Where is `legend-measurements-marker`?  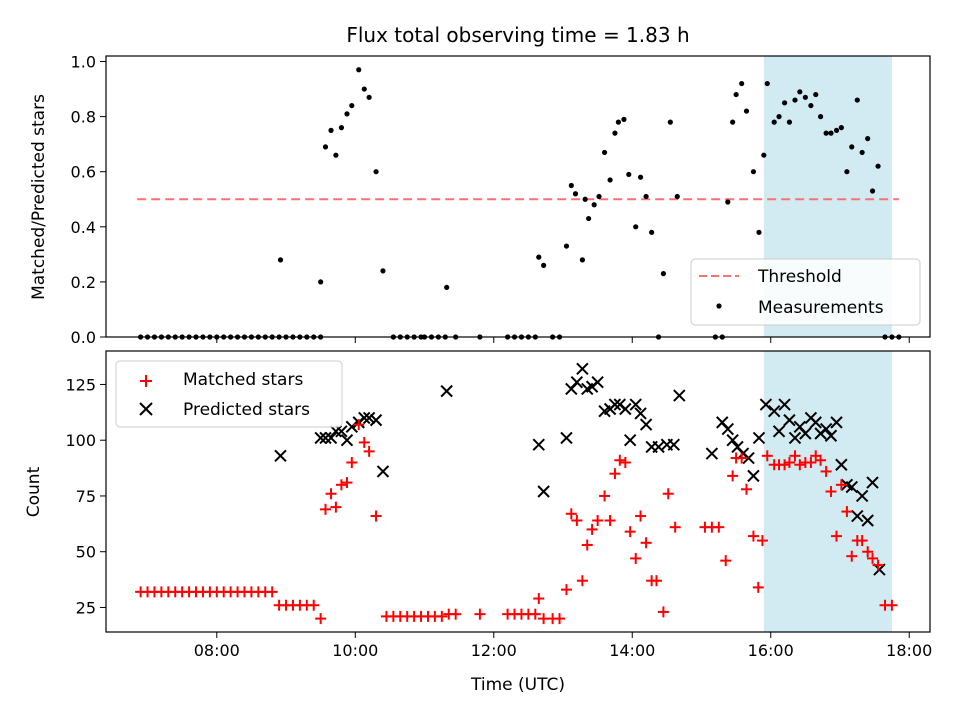
legend-measurements-marker is located at coordinates (719, 306).